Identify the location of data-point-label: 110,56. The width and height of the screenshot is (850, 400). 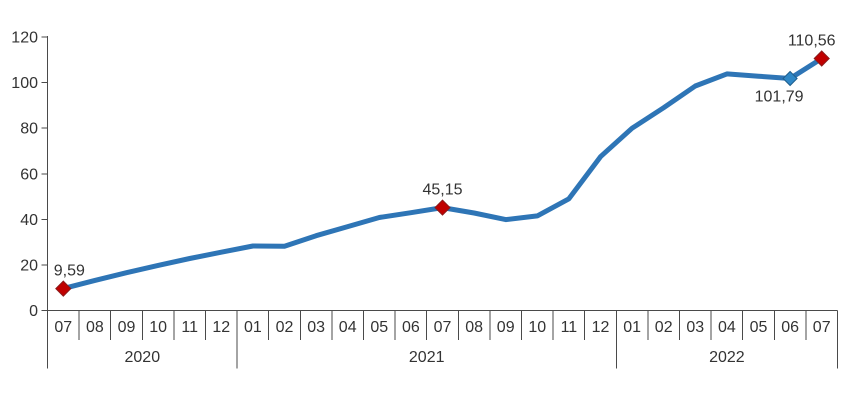
(812, 41).